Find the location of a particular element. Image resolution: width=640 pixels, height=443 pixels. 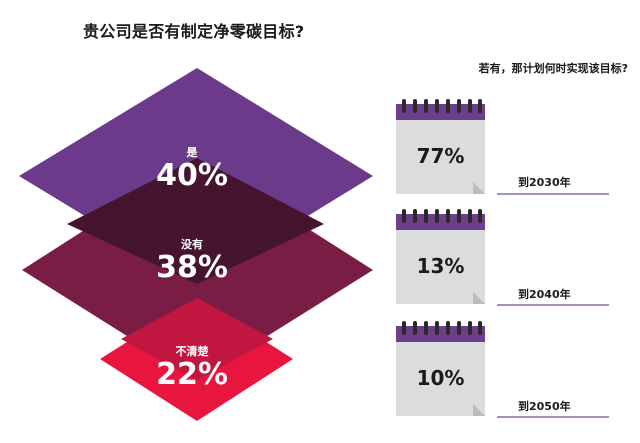

segment-label-no: 没有 38% is located at coordinates (192, 260).